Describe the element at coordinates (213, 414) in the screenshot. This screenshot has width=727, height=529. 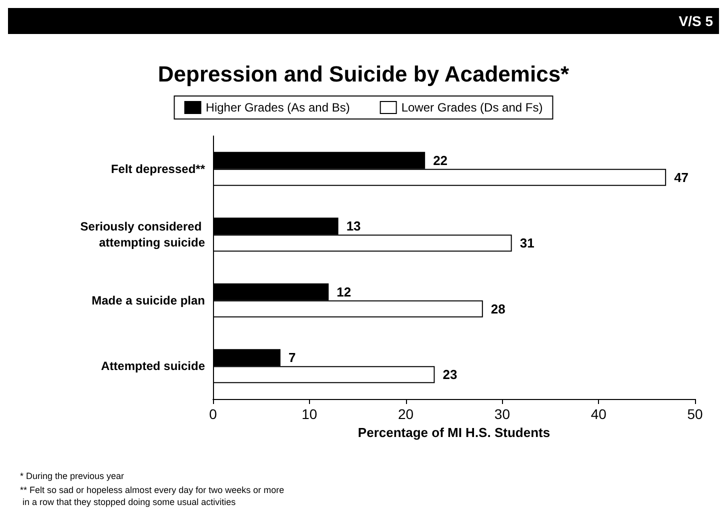
I see `x-tick-label: 0` at that location.